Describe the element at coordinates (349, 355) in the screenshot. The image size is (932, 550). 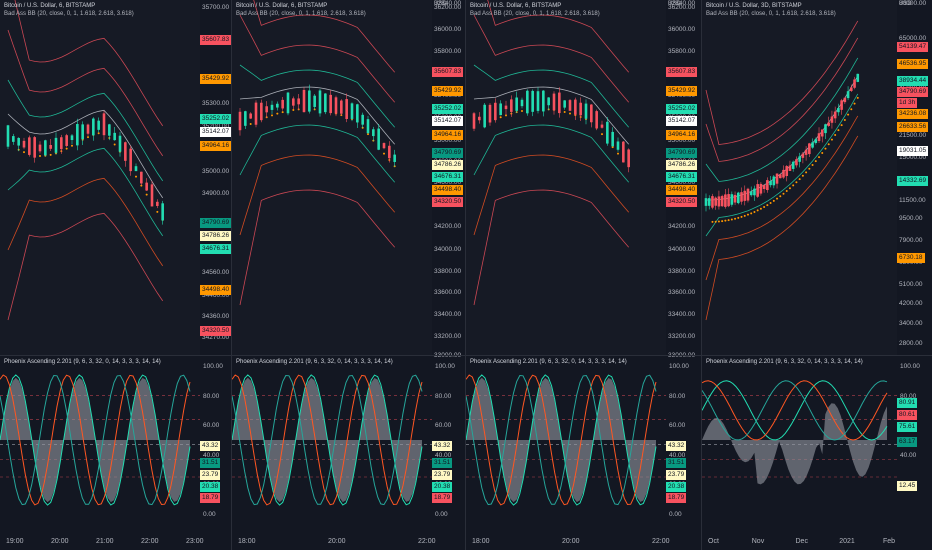
I see `pane-separator` at that location.